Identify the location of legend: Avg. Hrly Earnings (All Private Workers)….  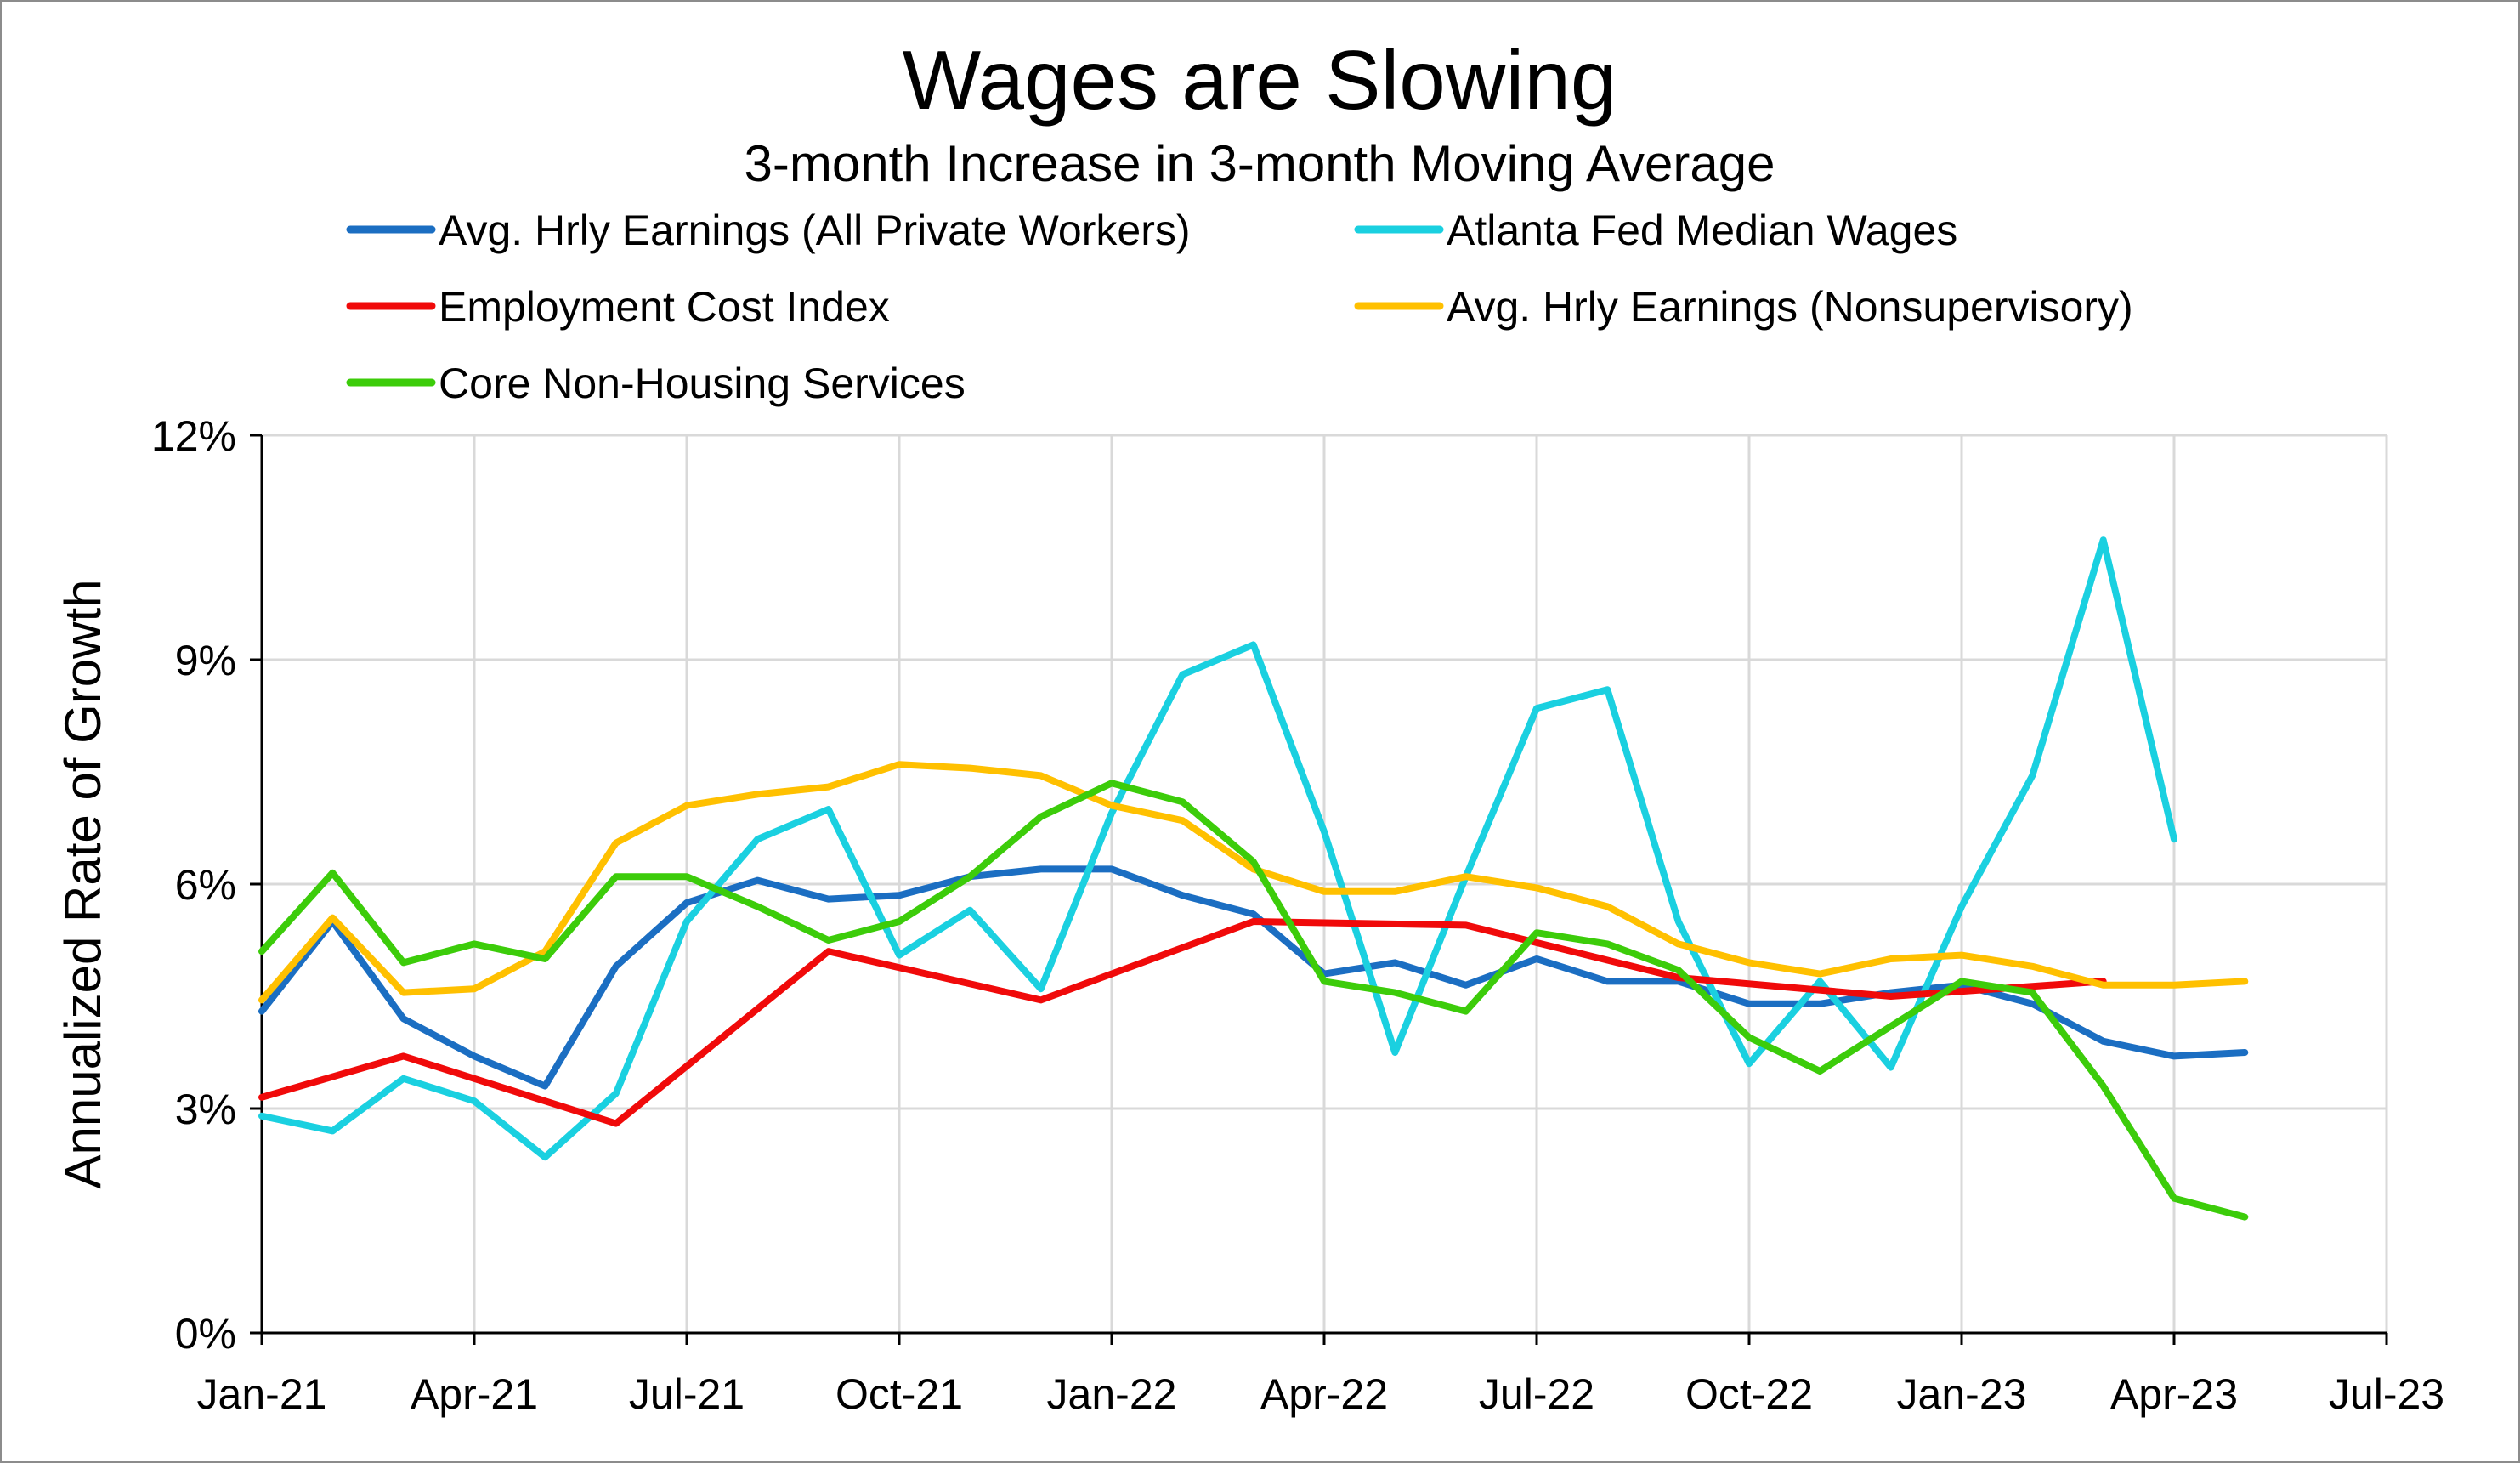
(1239, 307).